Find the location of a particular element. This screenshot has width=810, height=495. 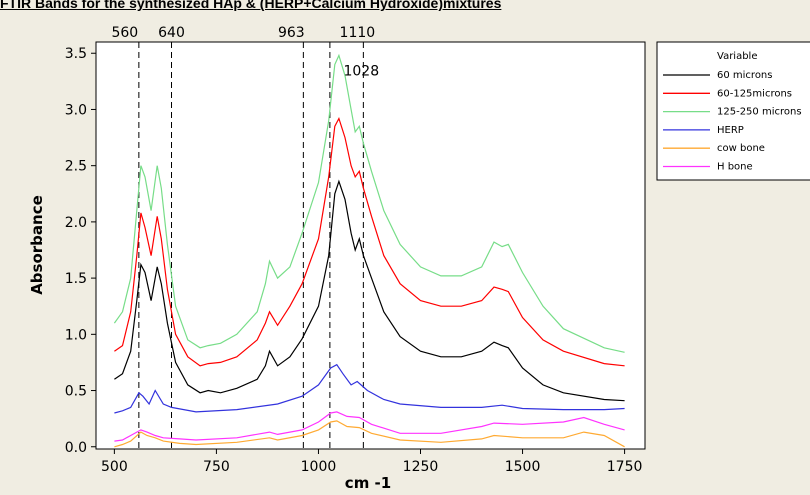

x-tick-label: 750 is located at coordinates (216, 467).